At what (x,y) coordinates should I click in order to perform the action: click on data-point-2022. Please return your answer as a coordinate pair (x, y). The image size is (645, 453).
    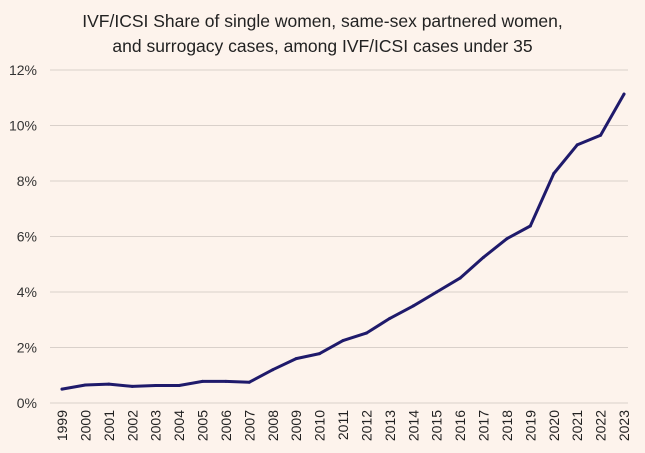
    Looking at the image, I should click on (601, 135).